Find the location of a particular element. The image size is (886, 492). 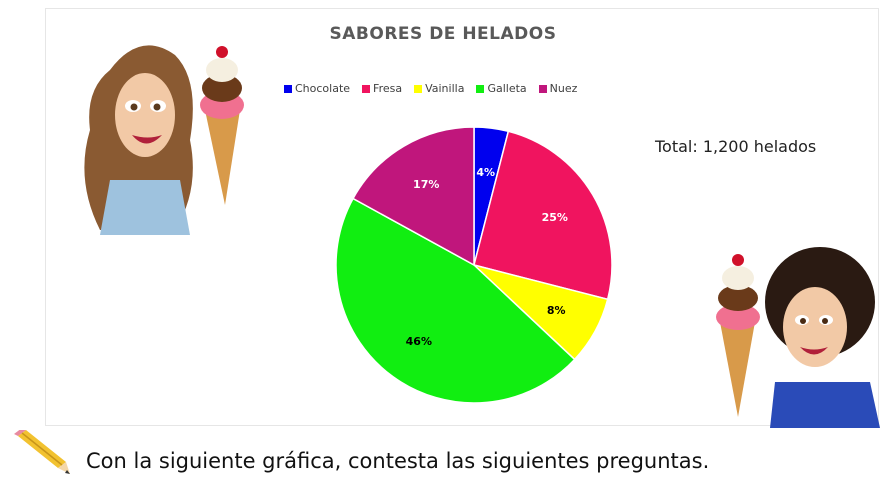

legend-item: Fresa is located at coordinates (382, 88).